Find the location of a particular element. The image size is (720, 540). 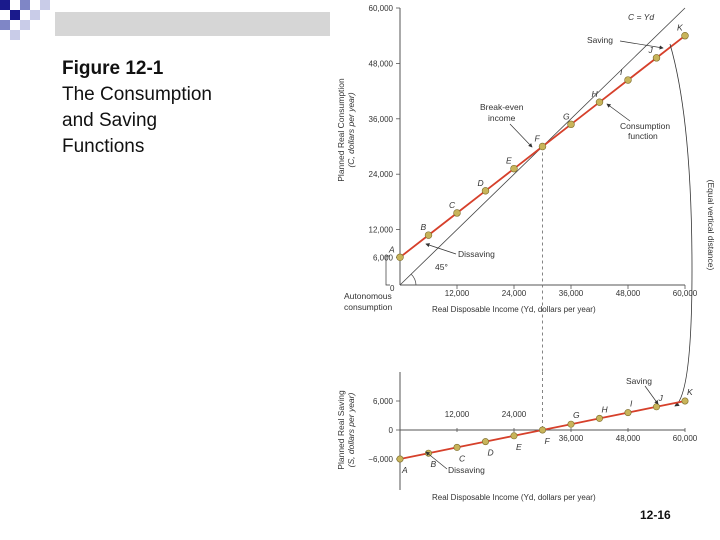

top-y-tick-label: 36,000 is located at coordinates (381, 119).